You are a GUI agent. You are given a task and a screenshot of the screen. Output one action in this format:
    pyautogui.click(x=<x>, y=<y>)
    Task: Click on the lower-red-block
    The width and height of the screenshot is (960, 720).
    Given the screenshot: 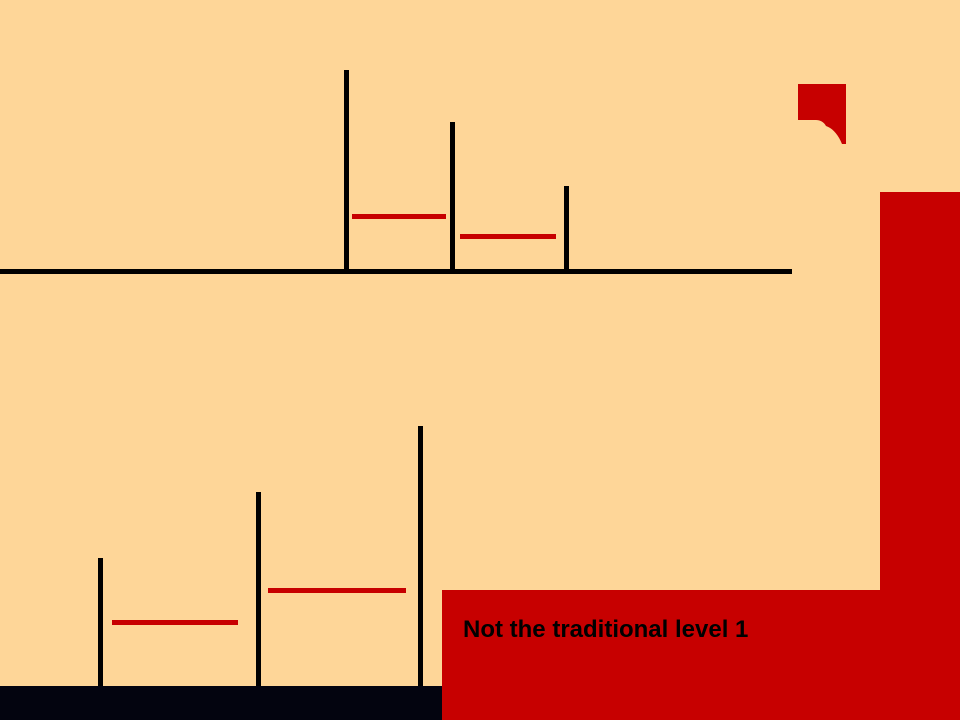 What is the action you would take?
    pyautogui.click(x=701, y=655)
    